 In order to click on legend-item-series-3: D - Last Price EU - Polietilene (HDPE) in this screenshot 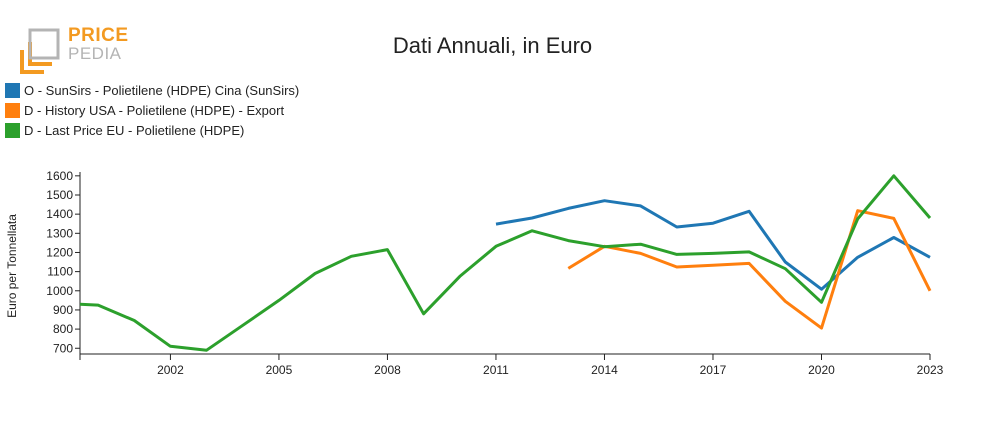, I will do `click(152, 130)`.